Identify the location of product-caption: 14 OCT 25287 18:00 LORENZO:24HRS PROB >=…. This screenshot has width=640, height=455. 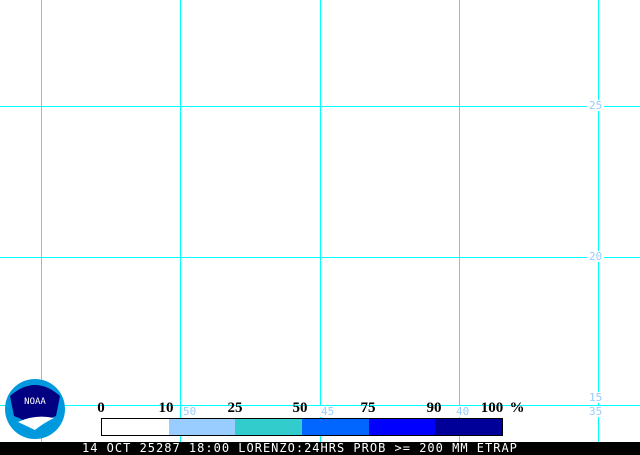
(320, 448).